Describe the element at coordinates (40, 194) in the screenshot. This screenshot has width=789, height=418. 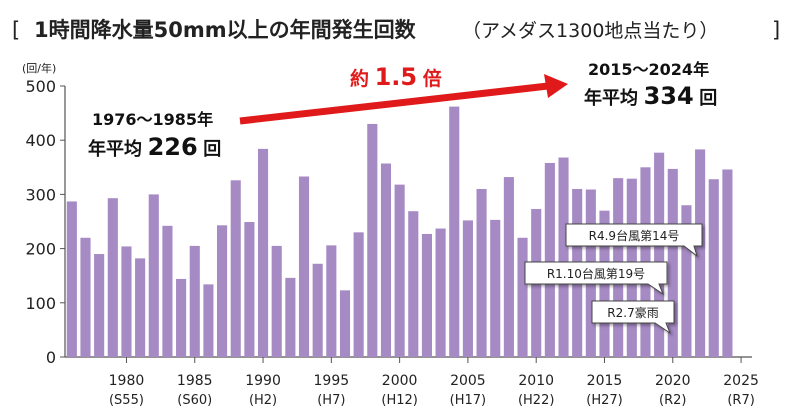
I see `y-tick-label: 300` at that location.